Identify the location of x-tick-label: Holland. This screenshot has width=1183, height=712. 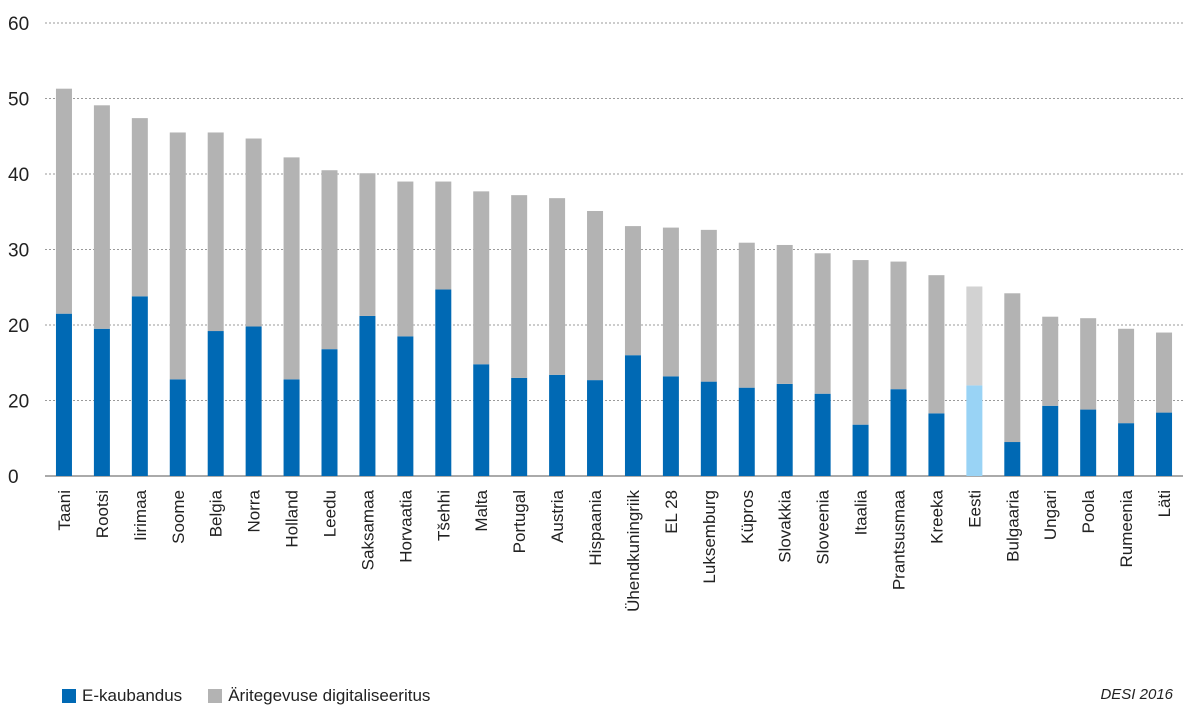
(292, 519).